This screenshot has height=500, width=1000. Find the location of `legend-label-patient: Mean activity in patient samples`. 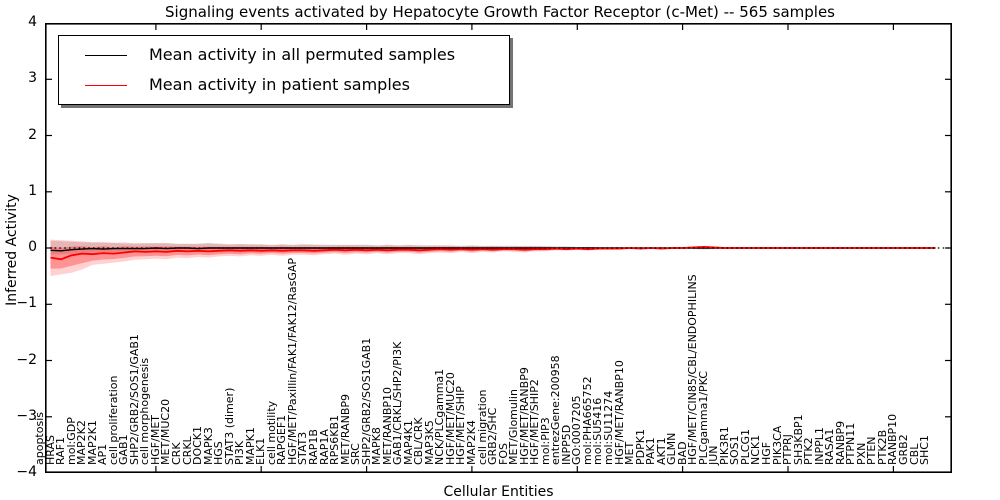

legend-label-patient: Mean activity in patient samples is located at coordinates (279, 84).